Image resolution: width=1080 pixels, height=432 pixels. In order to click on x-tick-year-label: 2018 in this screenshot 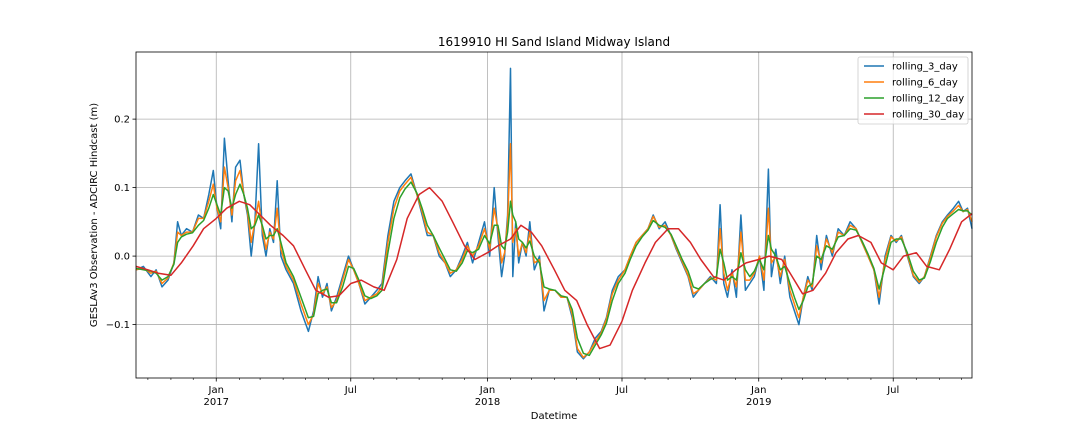, I will do `click(487, 402)`.